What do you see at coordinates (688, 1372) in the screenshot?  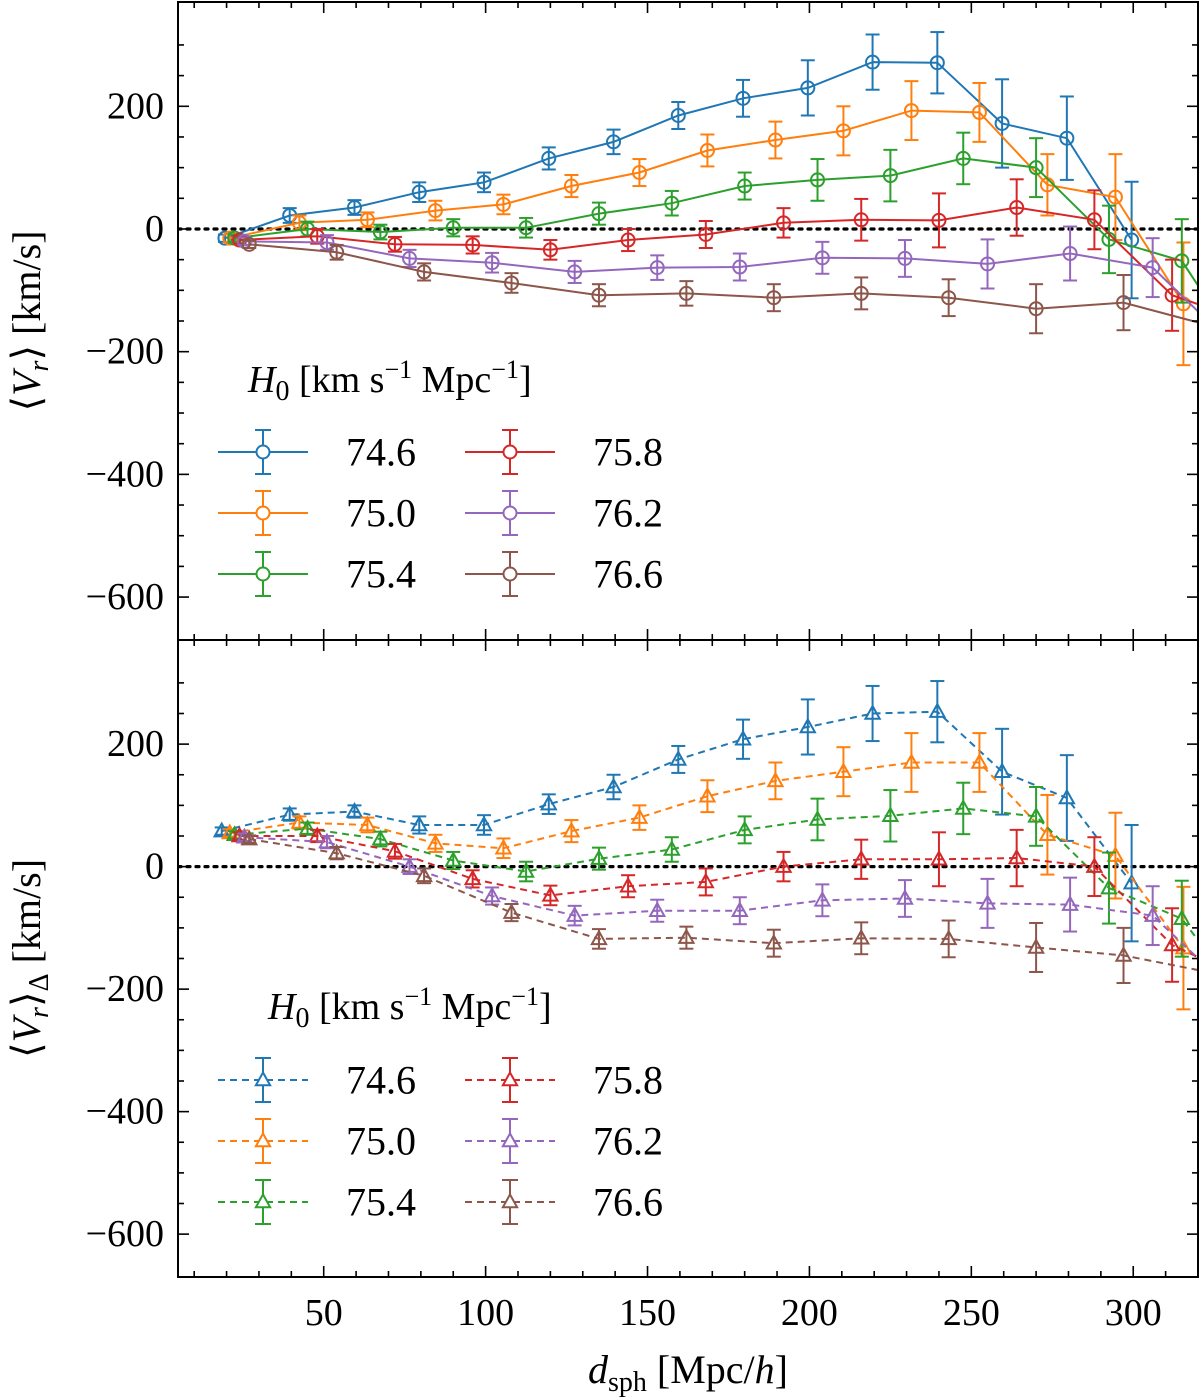 I see `x-axis-label: dsph [Mpc/h]` at bounding box center [688, 1372].